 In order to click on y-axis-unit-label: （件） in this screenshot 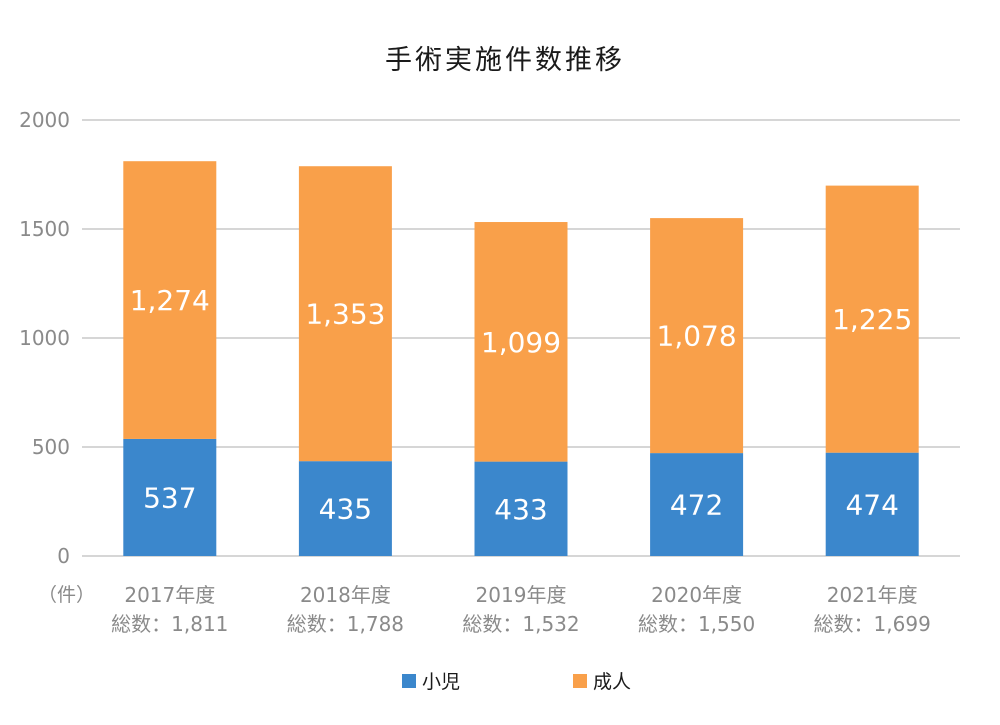, I will do `click(66, 595)`.